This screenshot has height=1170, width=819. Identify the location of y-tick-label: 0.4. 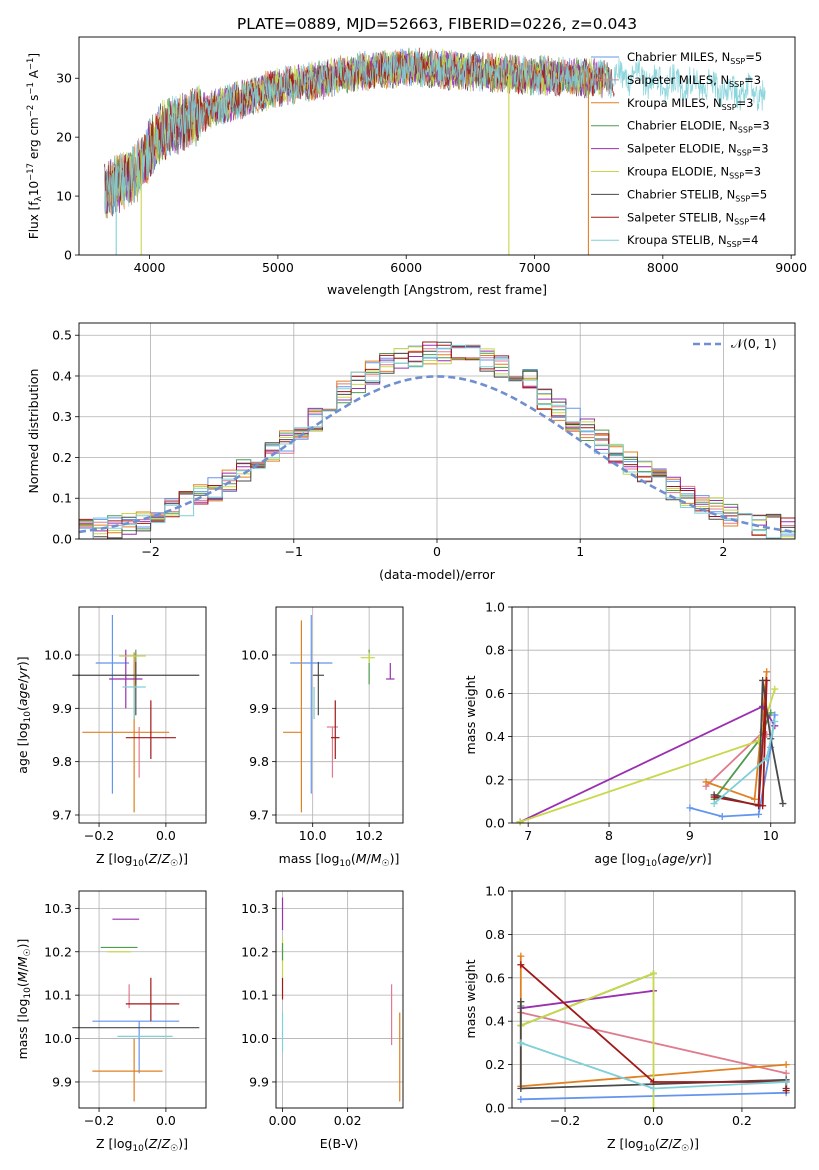
(62, 375).